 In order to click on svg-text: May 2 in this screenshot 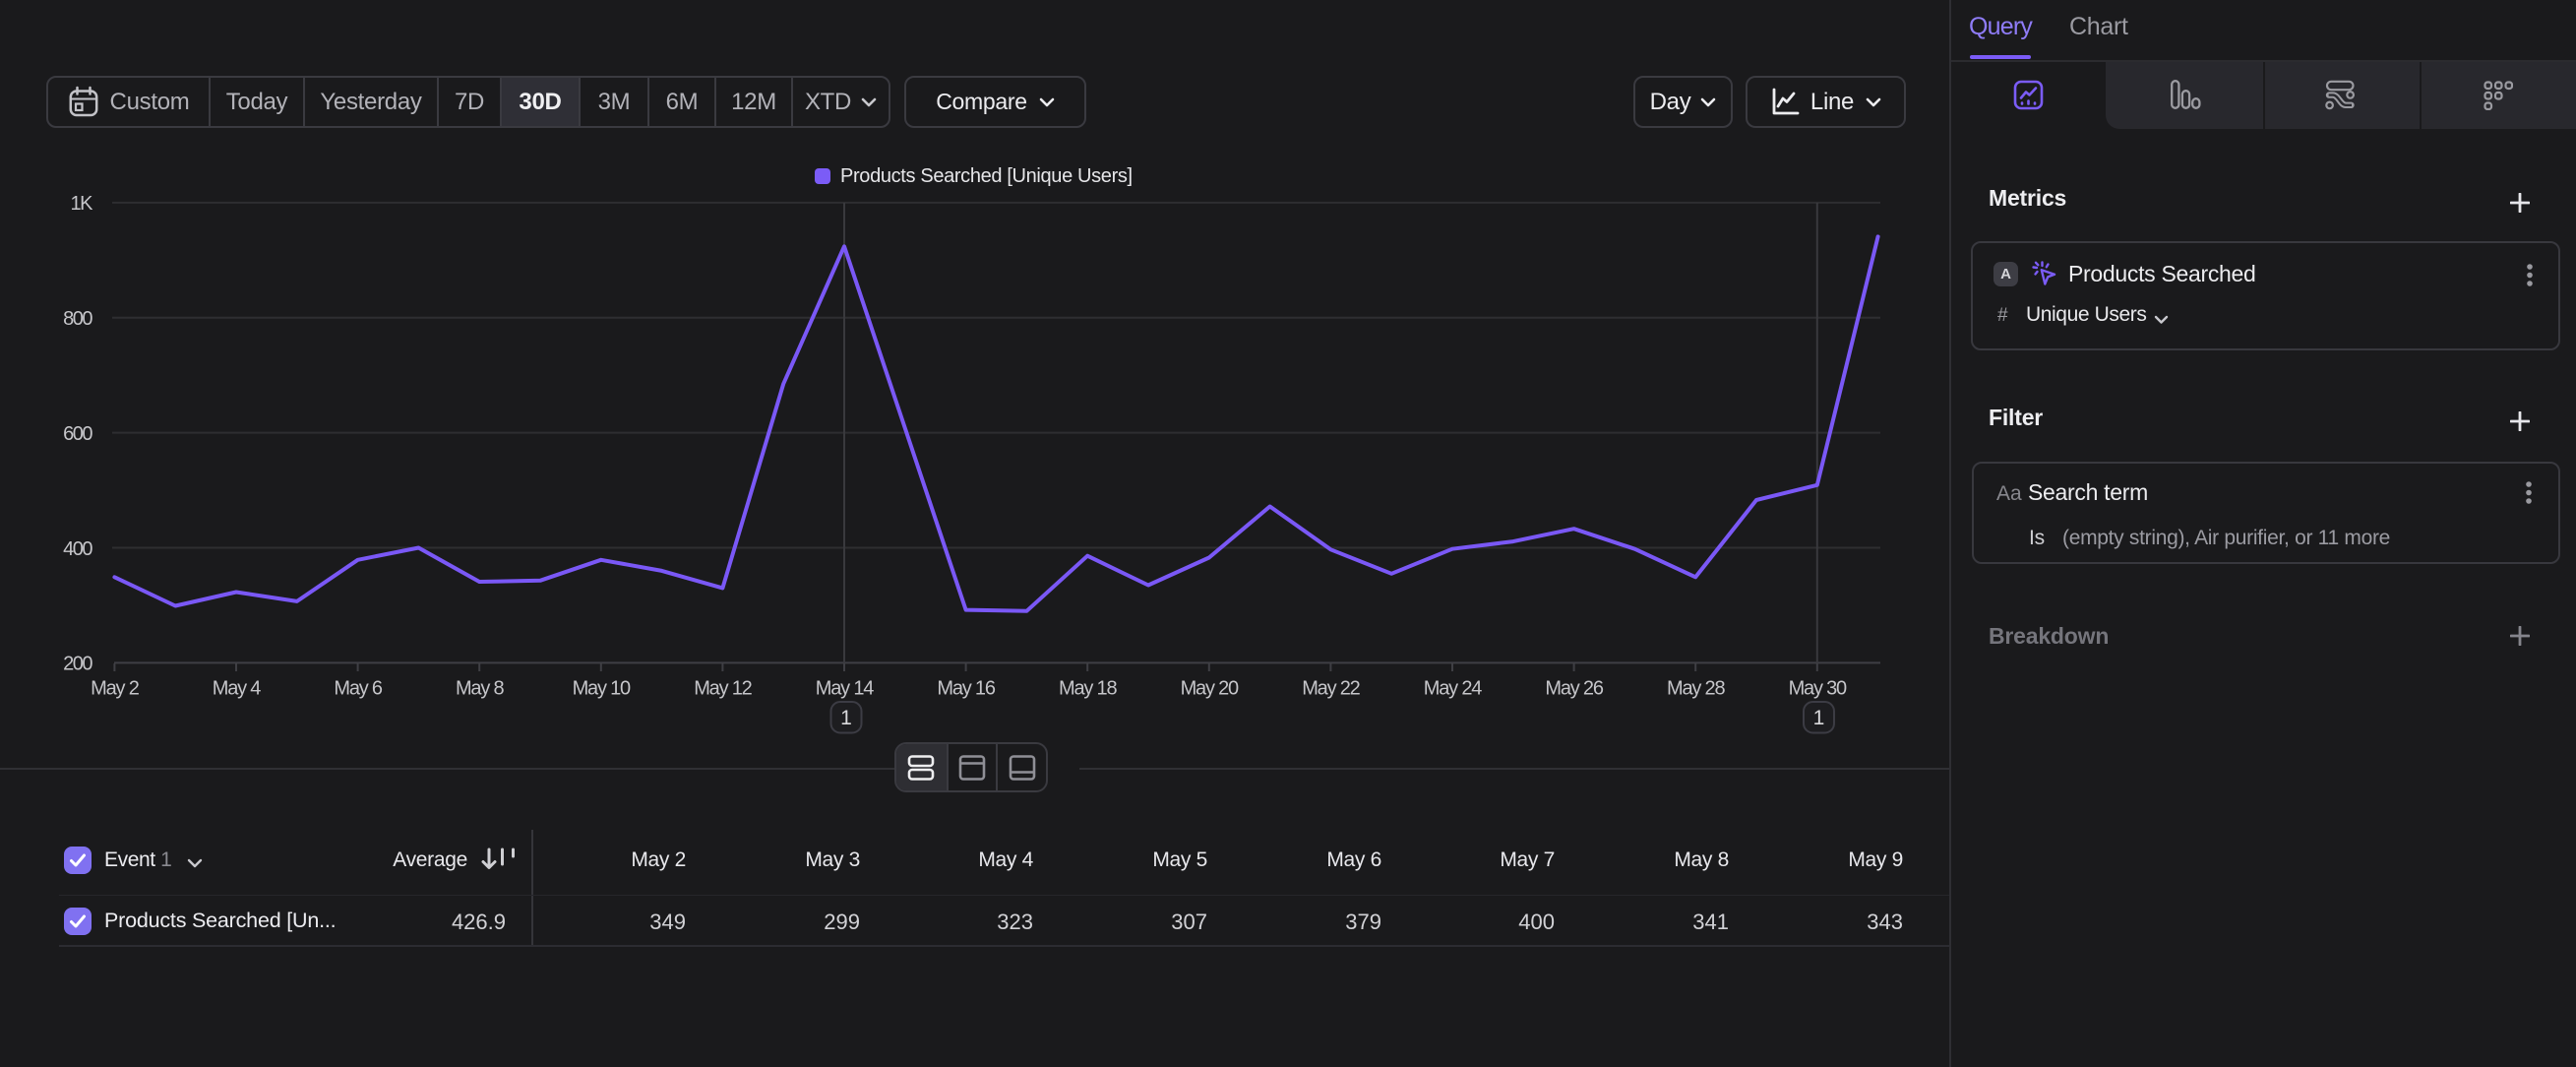, I will do `click(115, 689)`.